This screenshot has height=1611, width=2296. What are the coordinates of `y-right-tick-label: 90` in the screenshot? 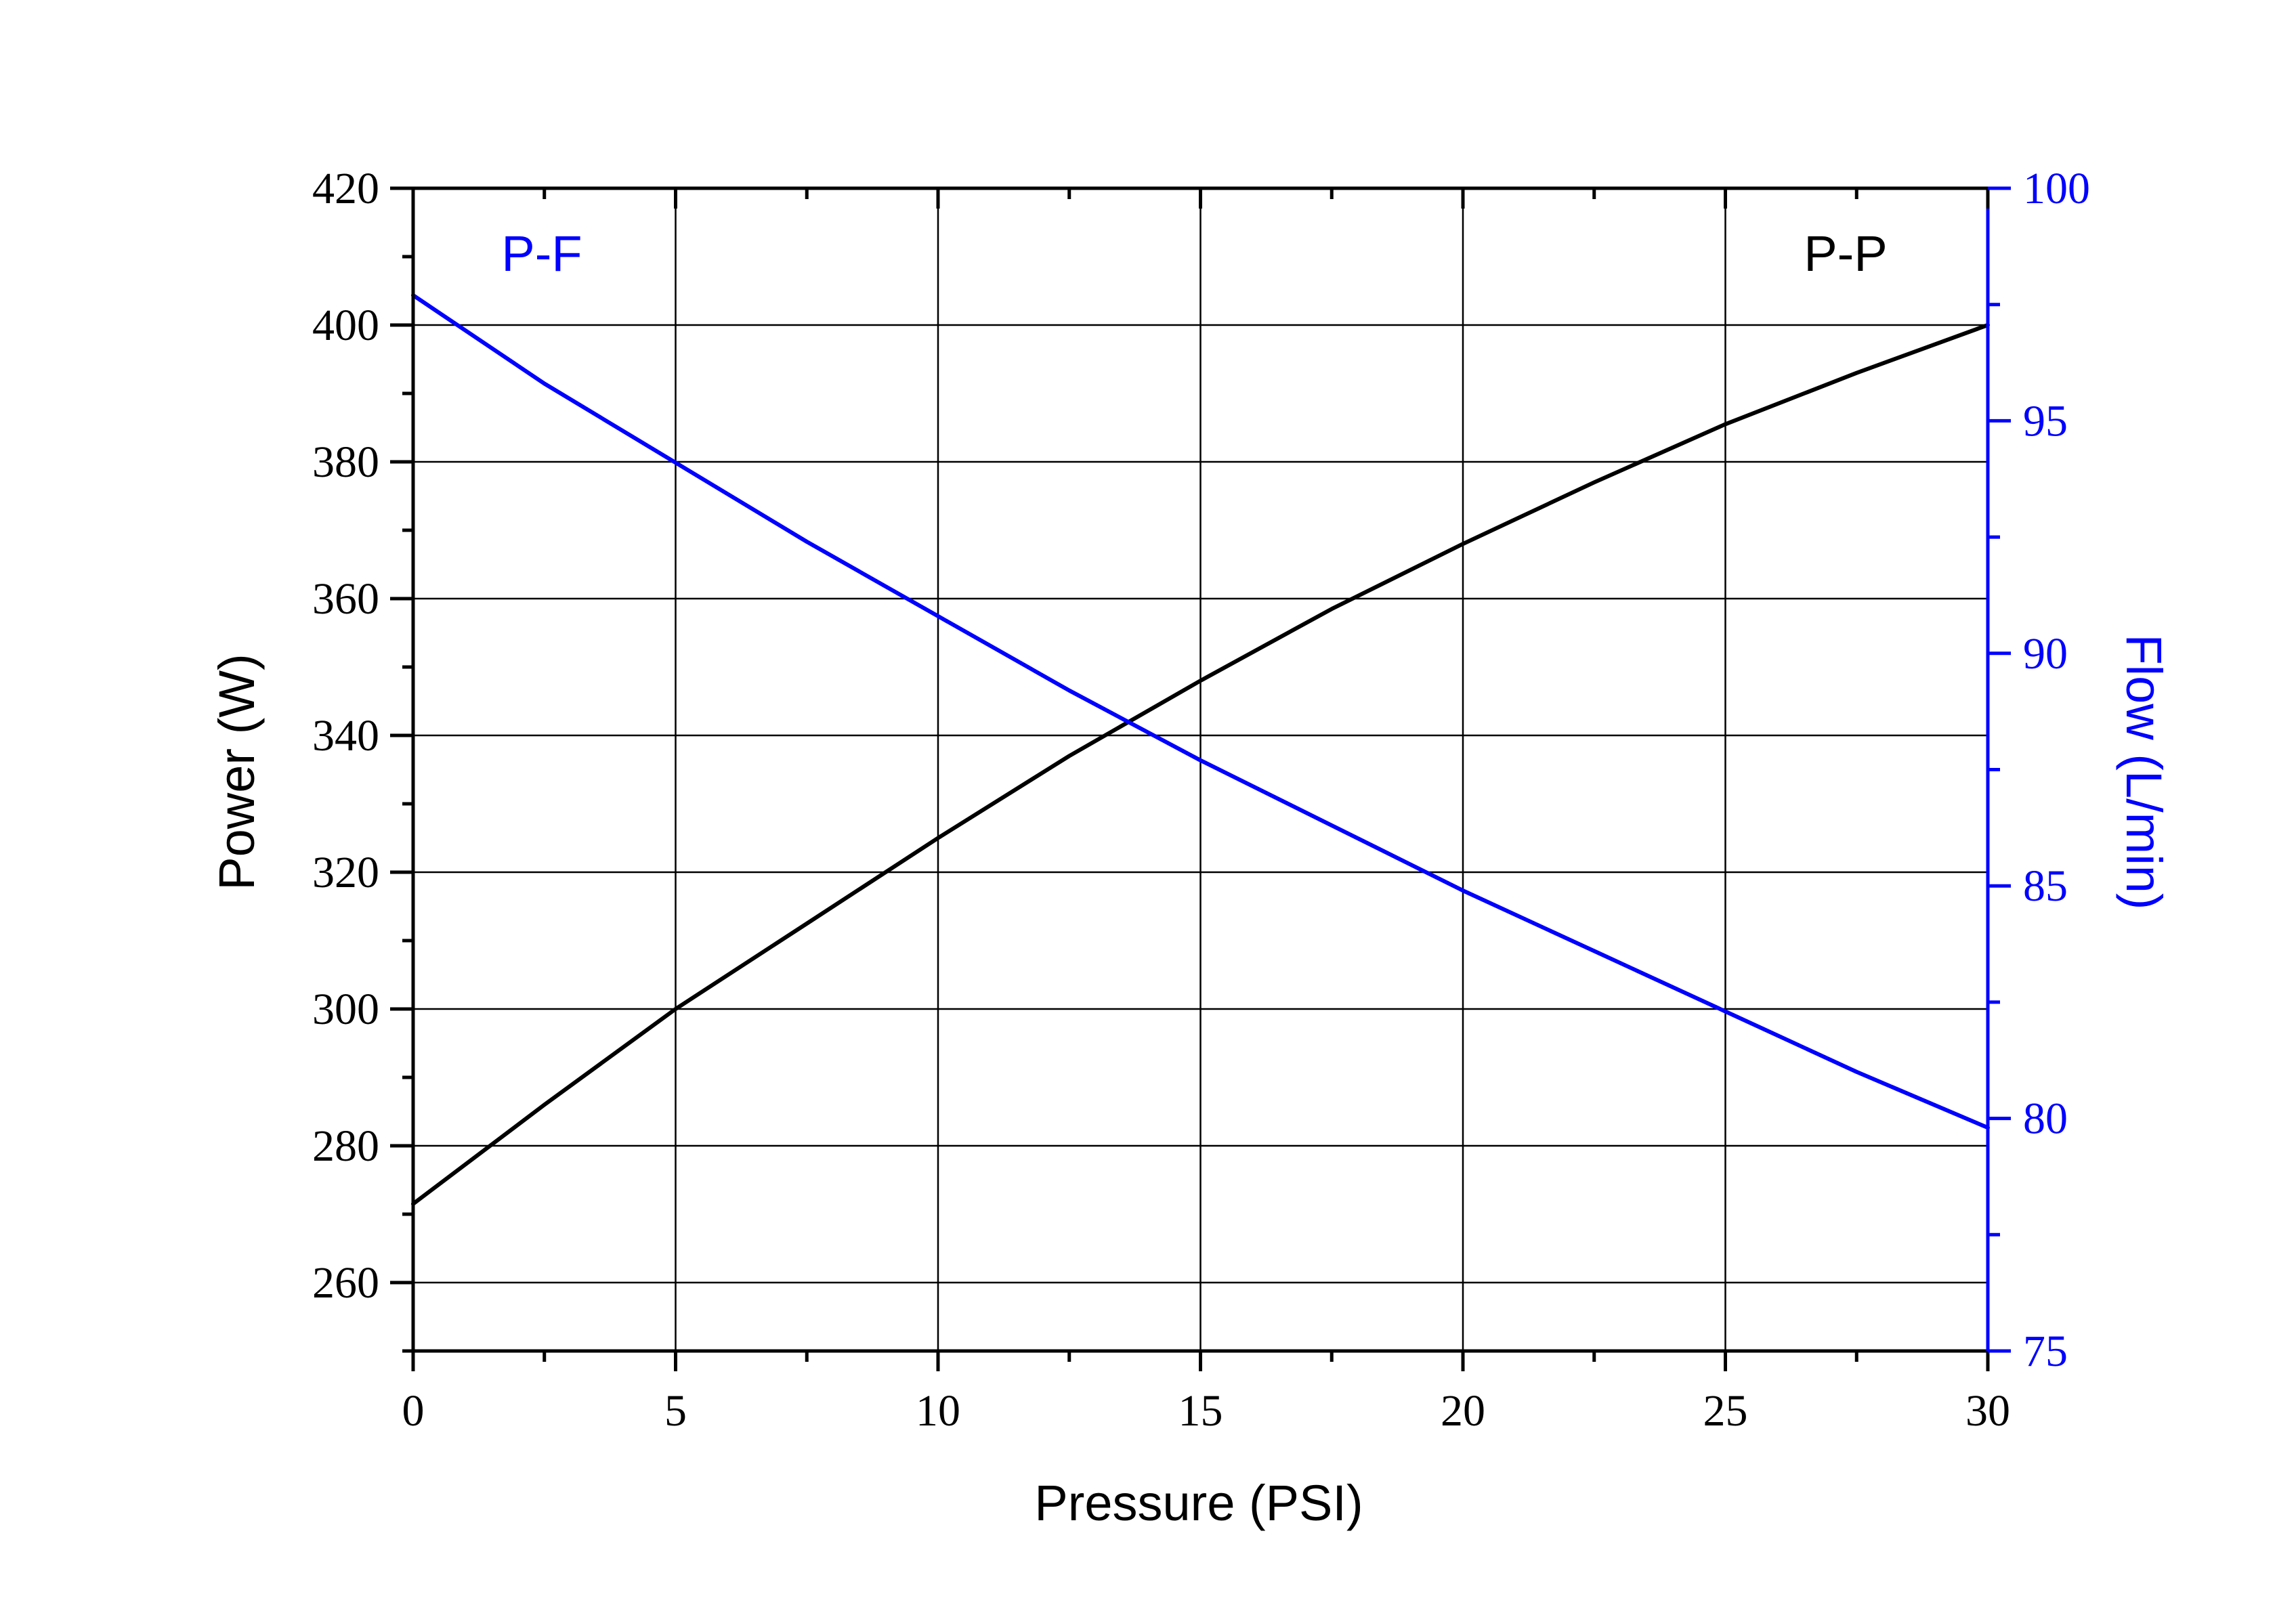 It's located at (2045, 654).